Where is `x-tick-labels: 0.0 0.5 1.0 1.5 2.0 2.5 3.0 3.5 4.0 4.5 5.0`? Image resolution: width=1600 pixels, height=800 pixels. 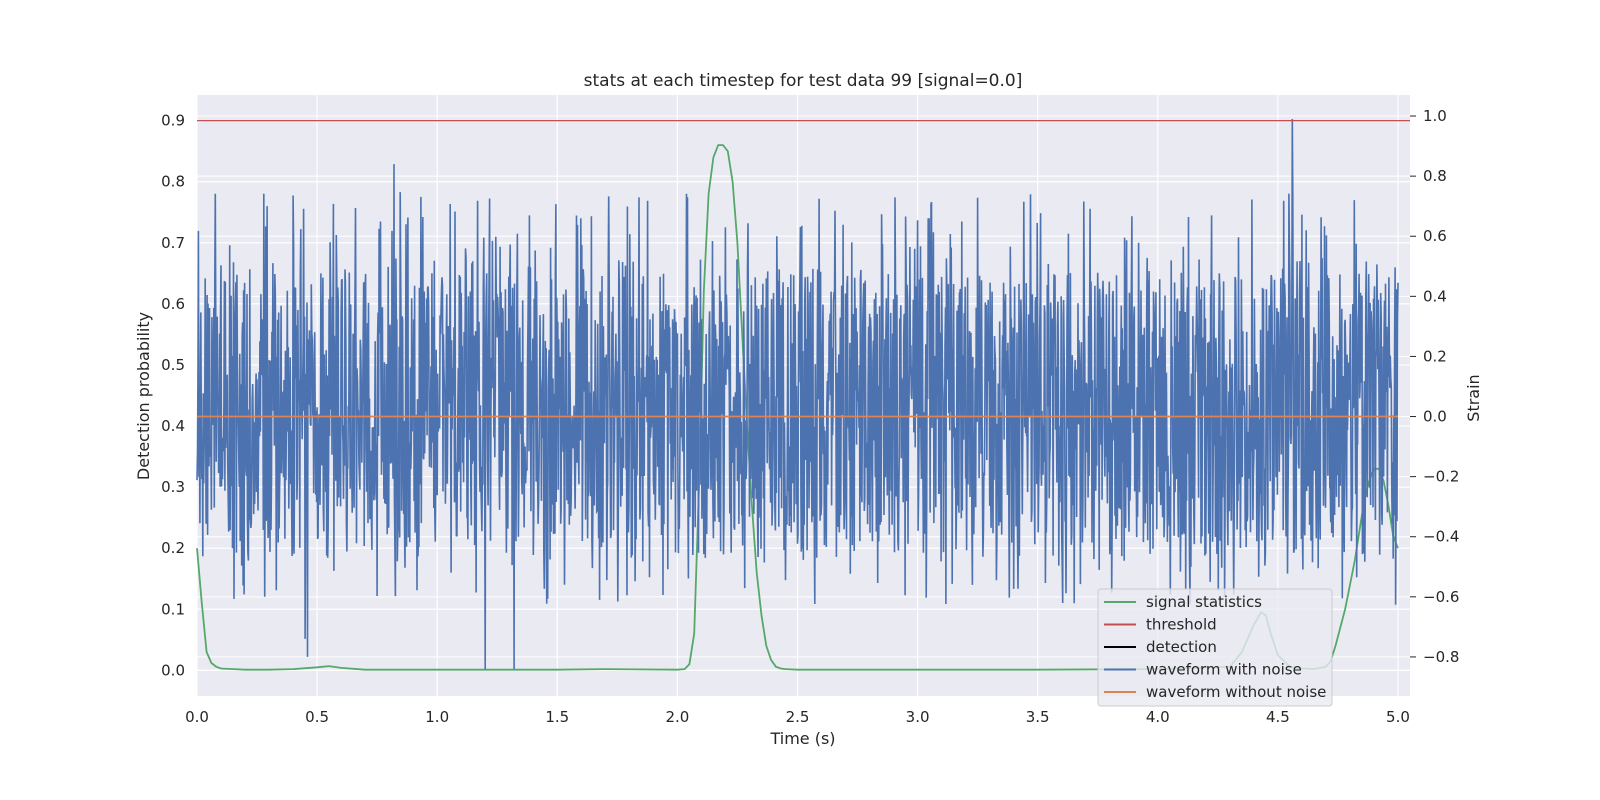
x-tick-labels: 0.0 0.5 1.0 1.5 2.0 2.5 3.0 3.5 4.0 4.5 5.0 is located at coordinates (797, 717).